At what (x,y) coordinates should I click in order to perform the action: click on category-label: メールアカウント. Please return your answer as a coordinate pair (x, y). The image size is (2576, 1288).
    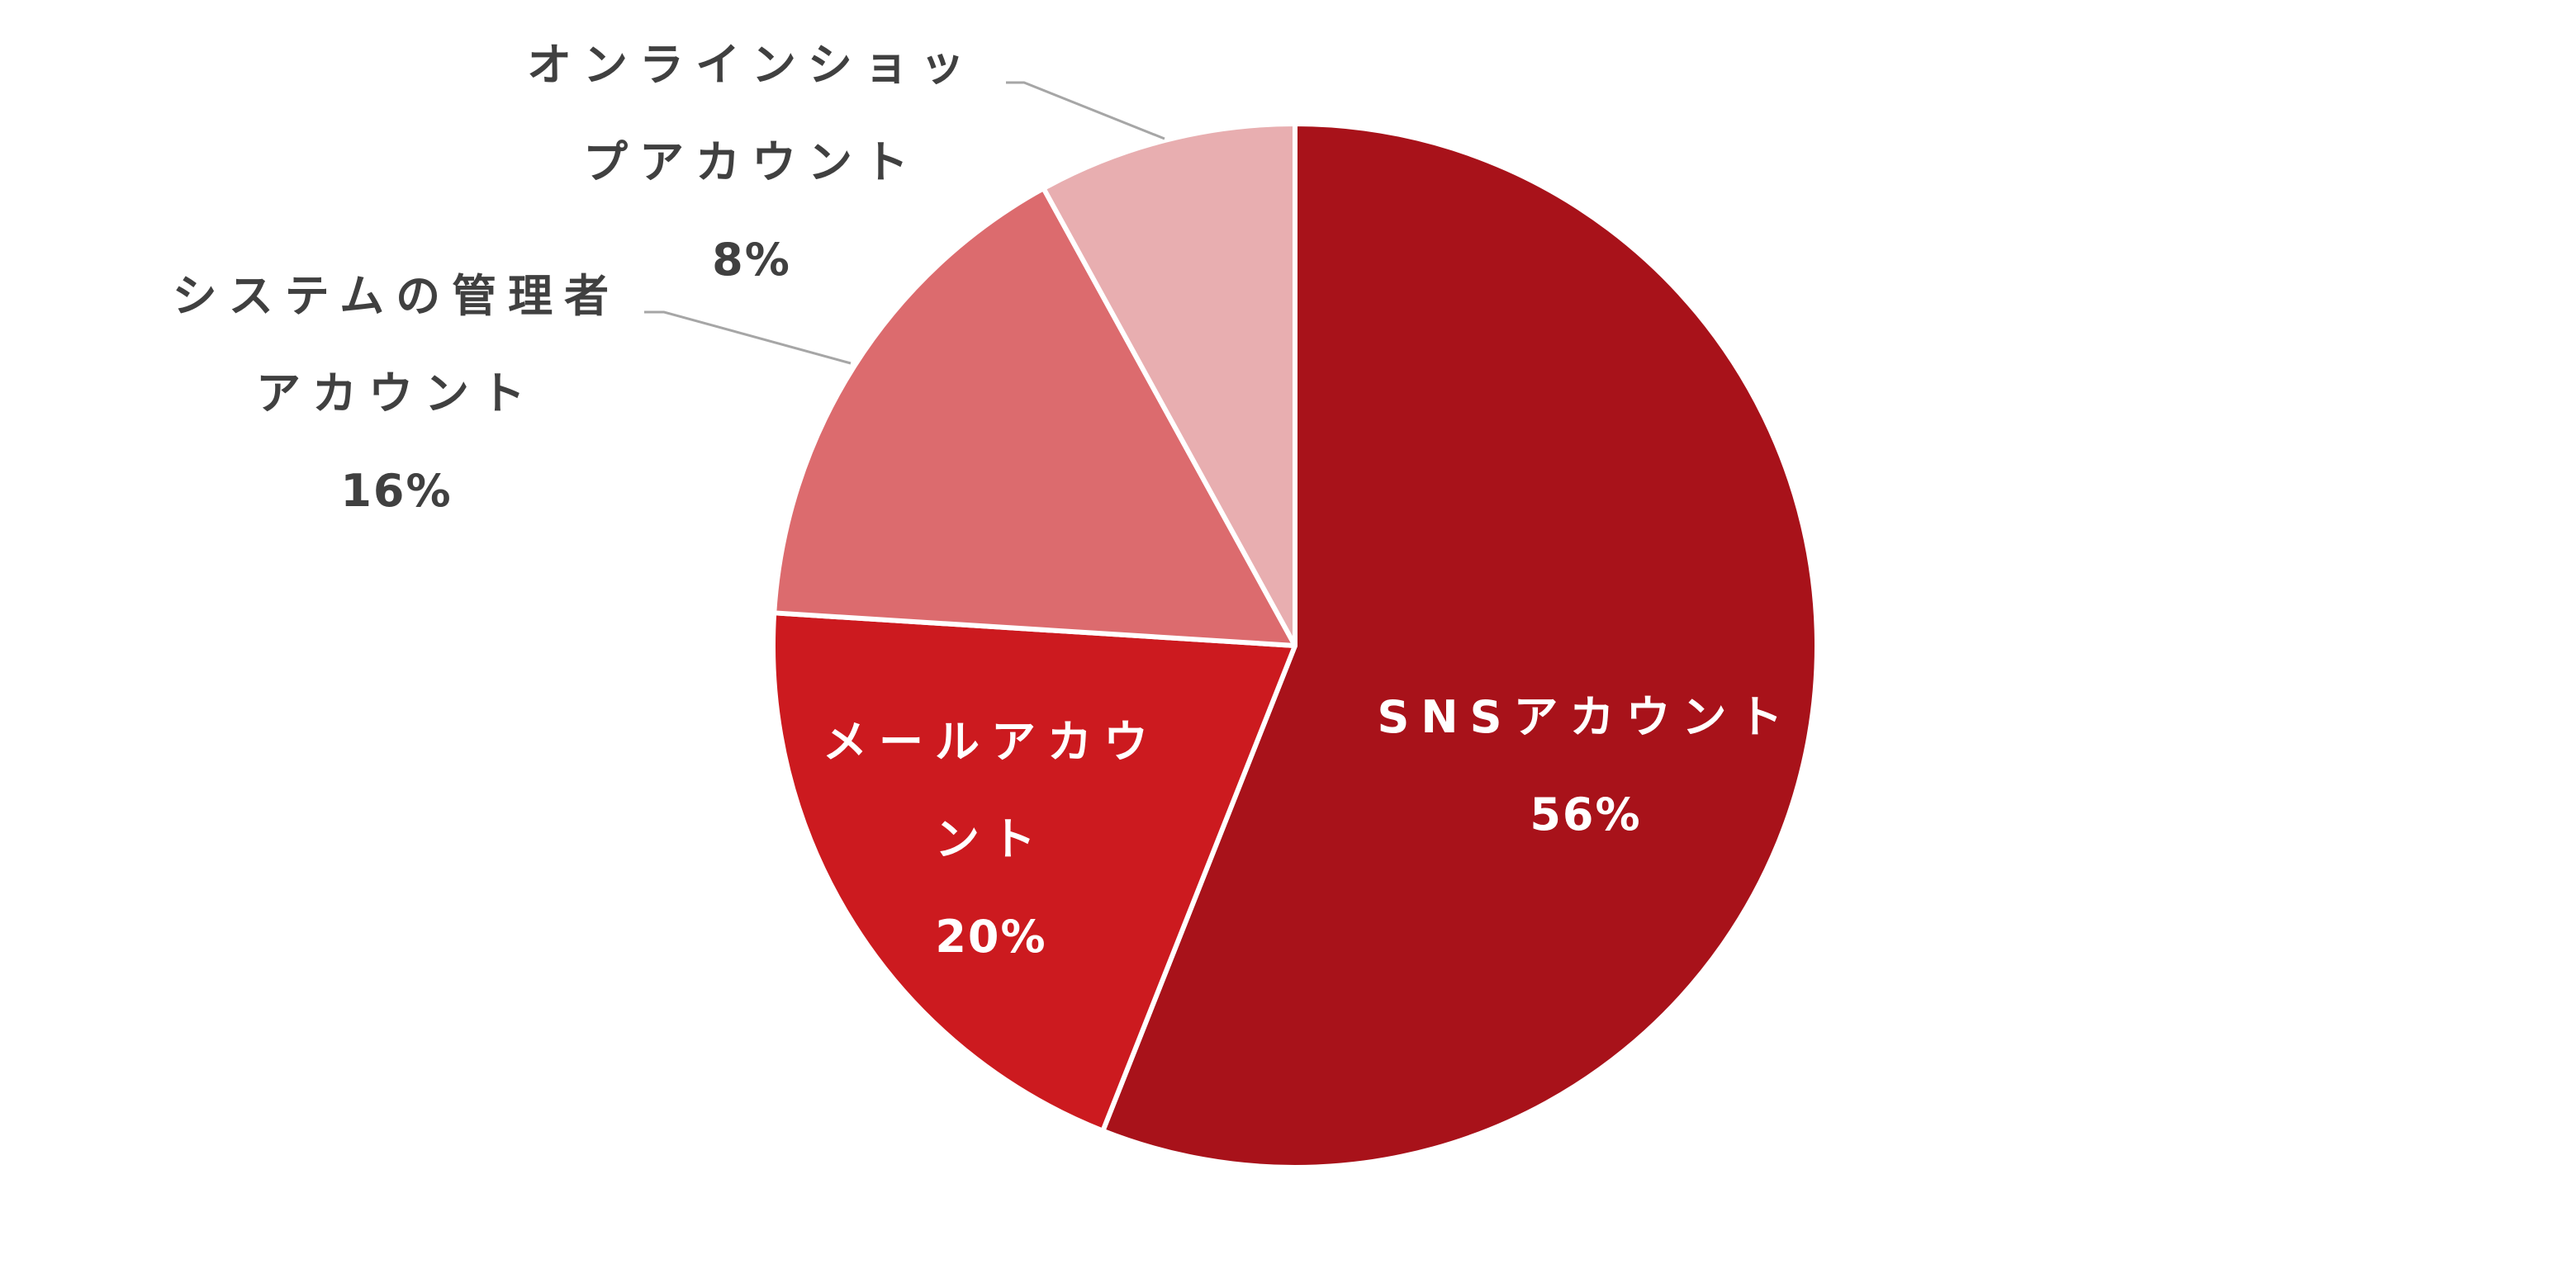
    Looking at the image, I should click on (991, 790).